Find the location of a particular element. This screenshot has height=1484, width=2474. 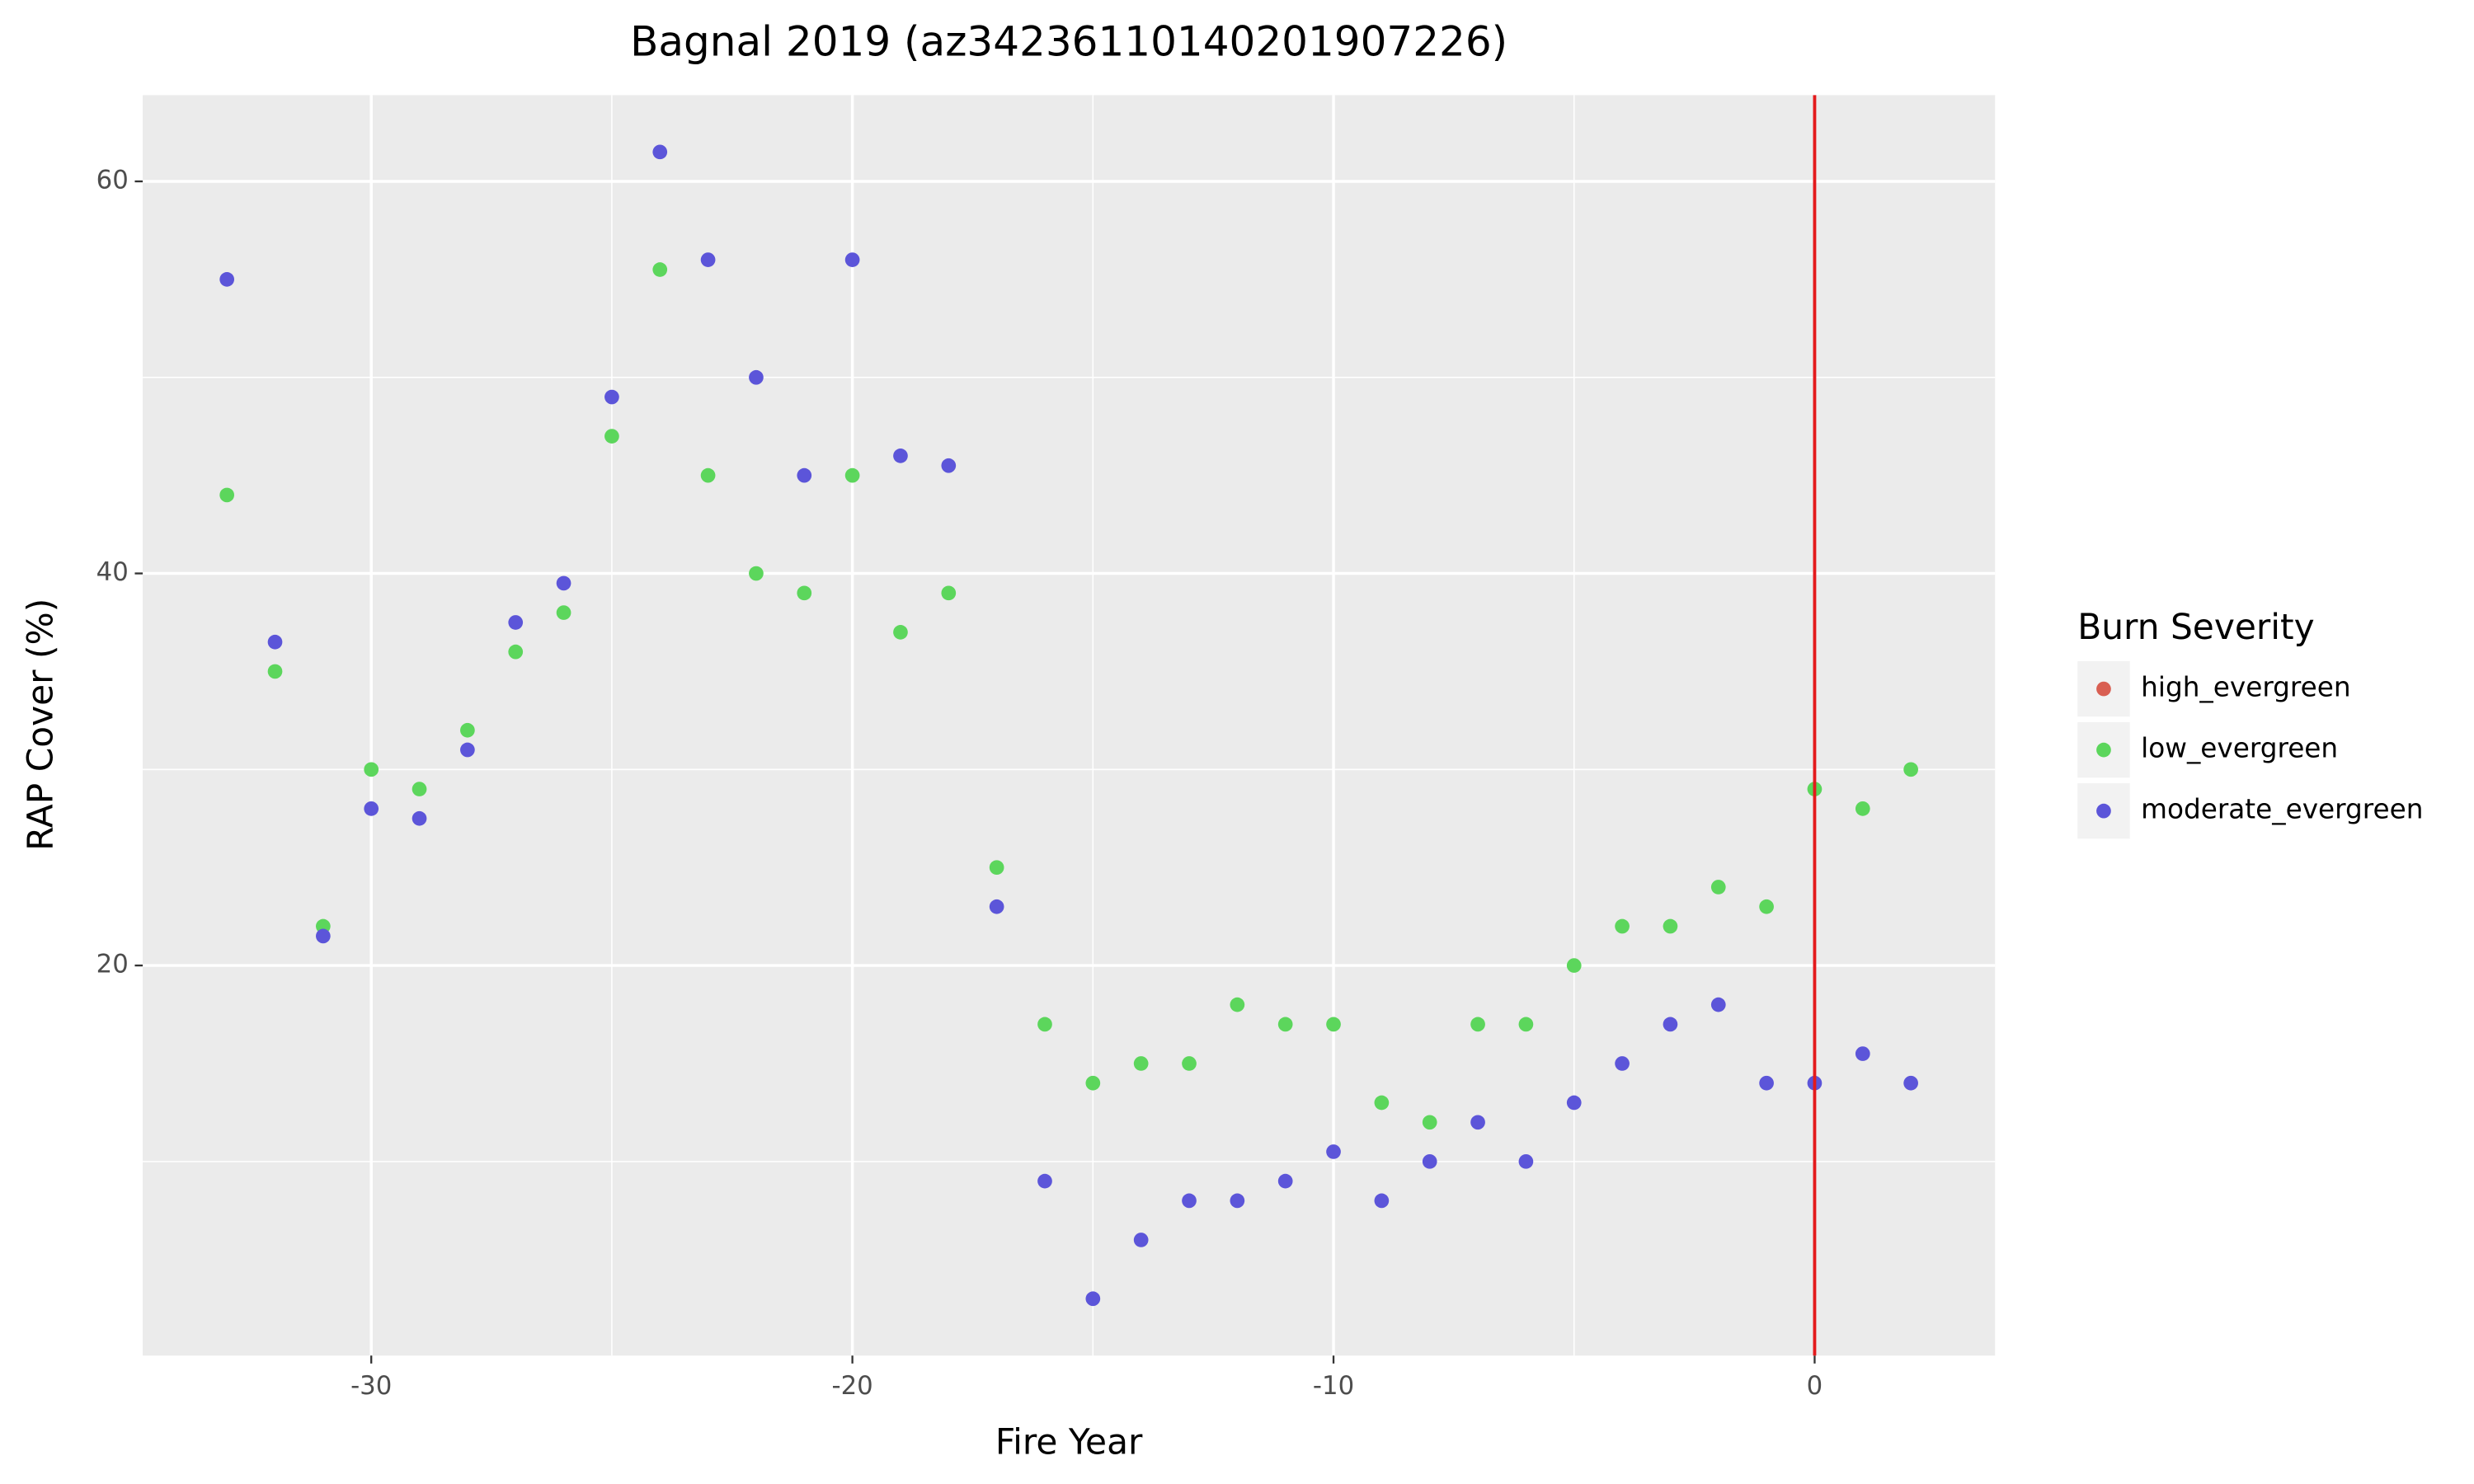

chart-title: Bagnal 2019 (az34236110140201907226) is located at coordinates (1068, 41).